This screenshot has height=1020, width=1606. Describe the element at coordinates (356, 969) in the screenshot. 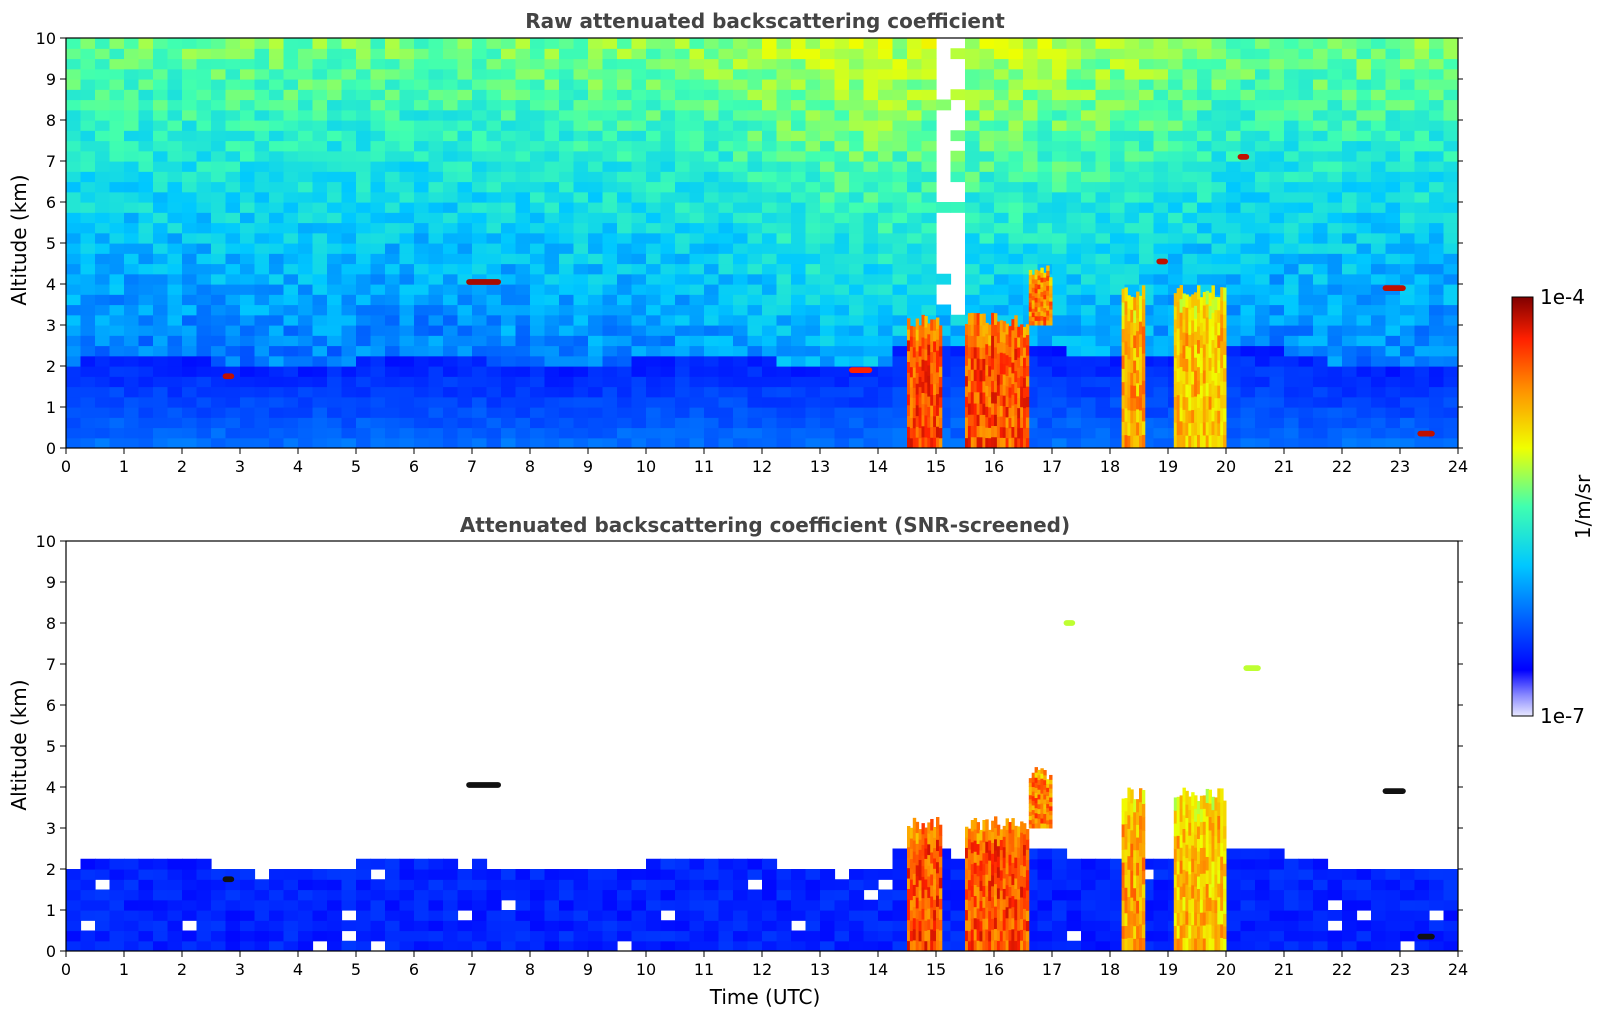

I see `x-tick-label: 5` at that location.